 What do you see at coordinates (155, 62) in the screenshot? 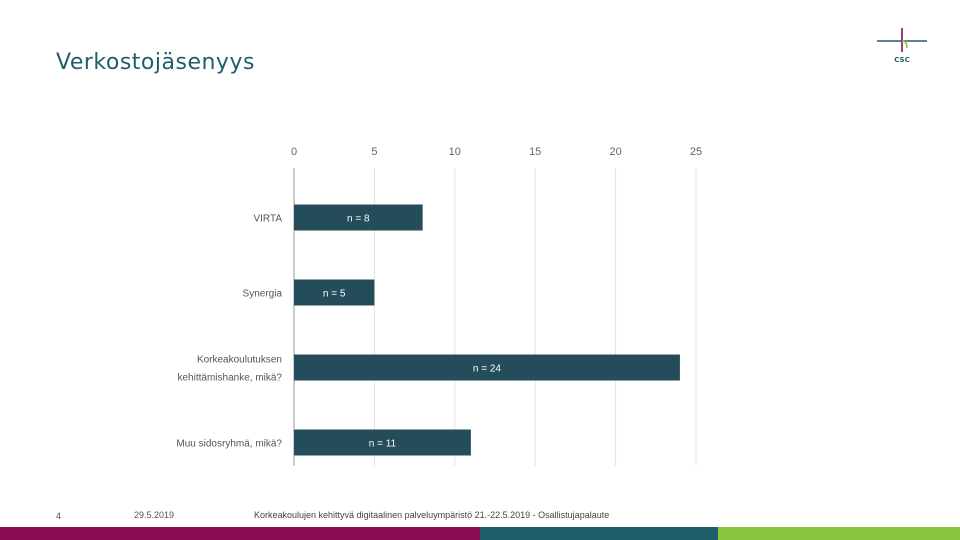
I see `page-title: Verkostojäsenyys` at bounding box center [155, 62].